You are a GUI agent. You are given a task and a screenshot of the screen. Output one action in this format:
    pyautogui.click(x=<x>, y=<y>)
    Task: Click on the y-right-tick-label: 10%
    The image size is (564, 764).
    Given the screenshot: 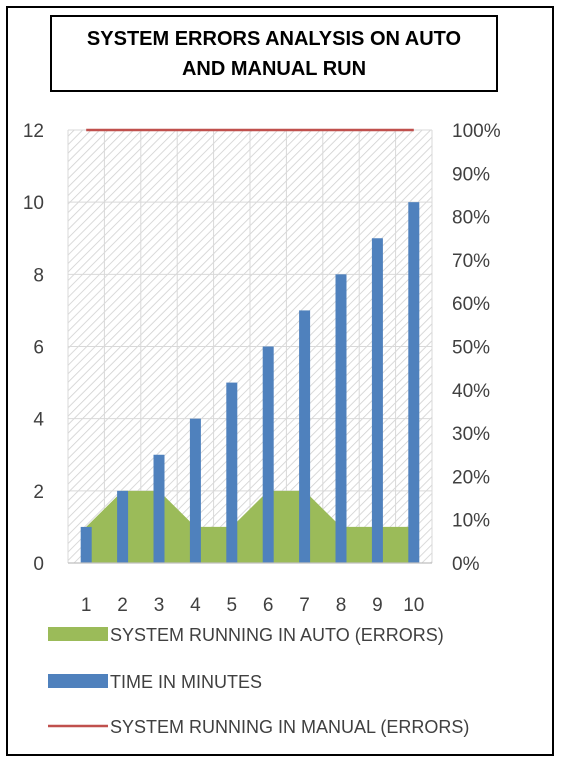 What is the action you would take?
    pyautogui.click(x=471, y=521)
    